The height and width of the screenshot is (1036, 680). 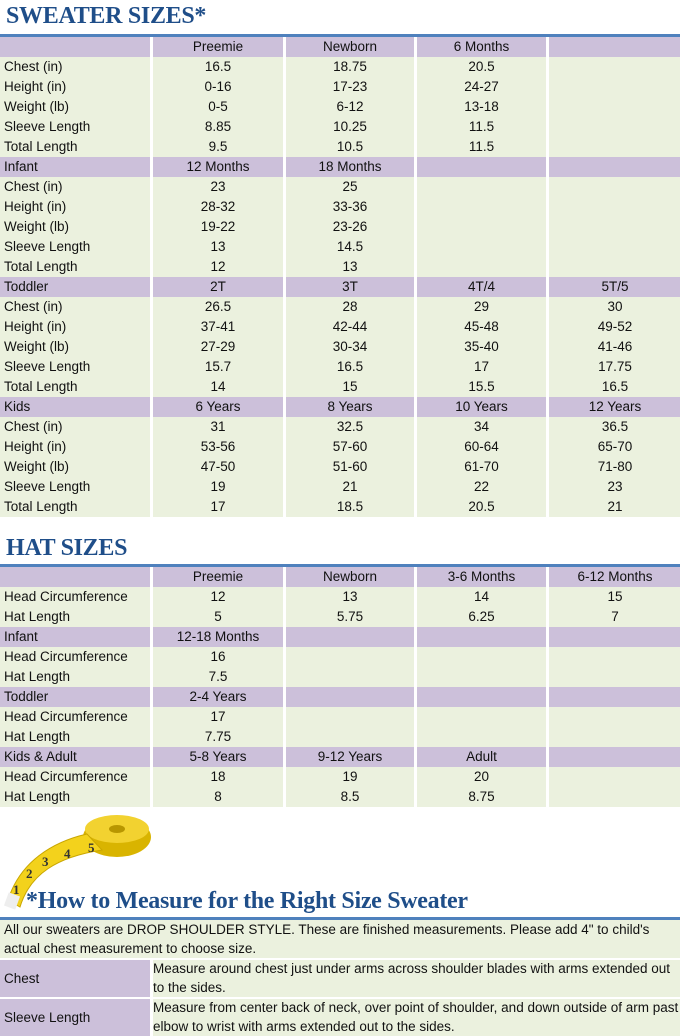 I want to click on tape-measure-icon: 1 2 3 4 5, so click(x=77, y=862).